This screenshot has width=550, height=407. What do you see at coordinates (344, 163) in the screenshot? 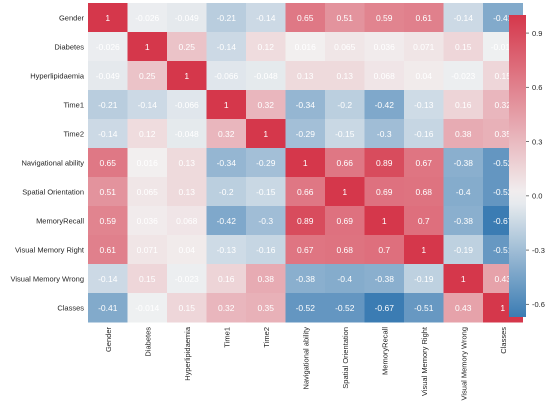
I see `cell-value-label: 0.66` at bounding box center [344, 163].